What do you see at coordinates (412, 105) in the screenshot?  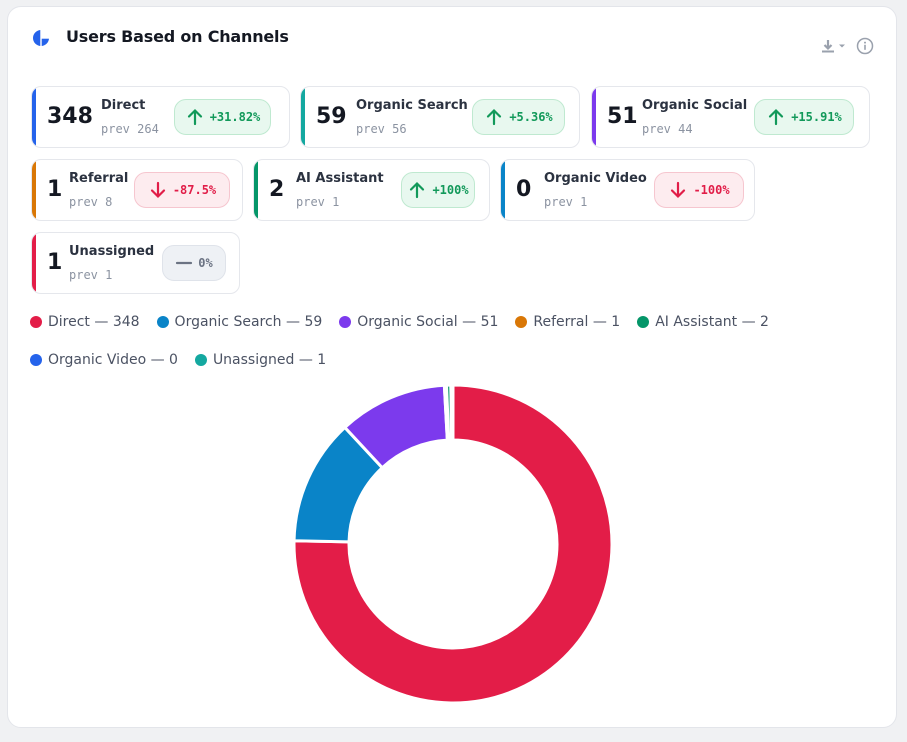 I see `stat-label: Organic Search` at bounding box center [412, 105].